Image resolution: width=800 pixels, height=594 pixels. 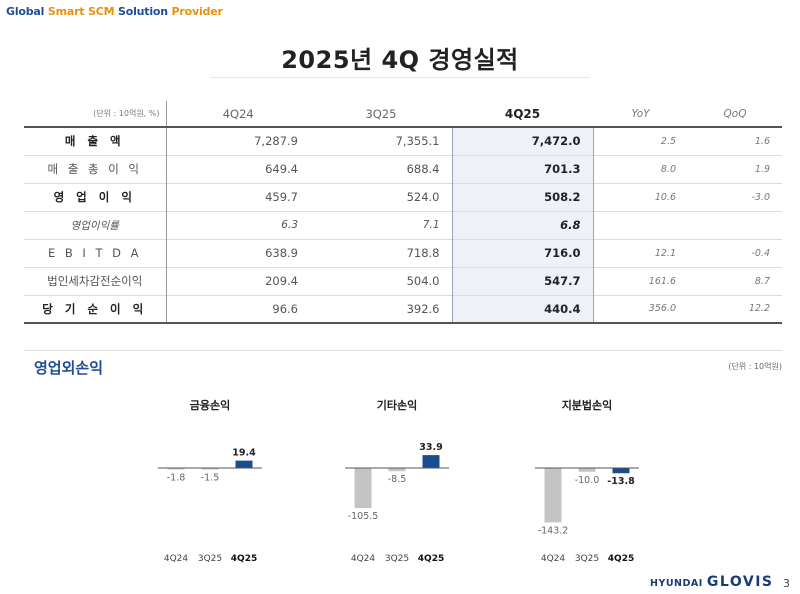 I want to click on bar-chart: 금융손익 -1.8 4Q24 -1.5 3Q25 19.4 4Q25, so click(x=210, y=481).